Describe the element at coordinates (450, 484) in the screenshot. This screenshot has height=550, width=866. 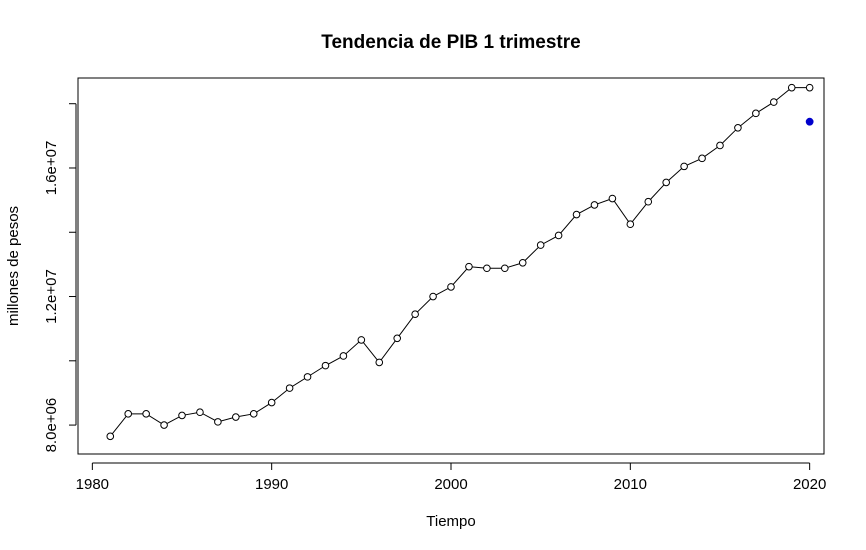
I see `x-tick-label: 2000` at that location.